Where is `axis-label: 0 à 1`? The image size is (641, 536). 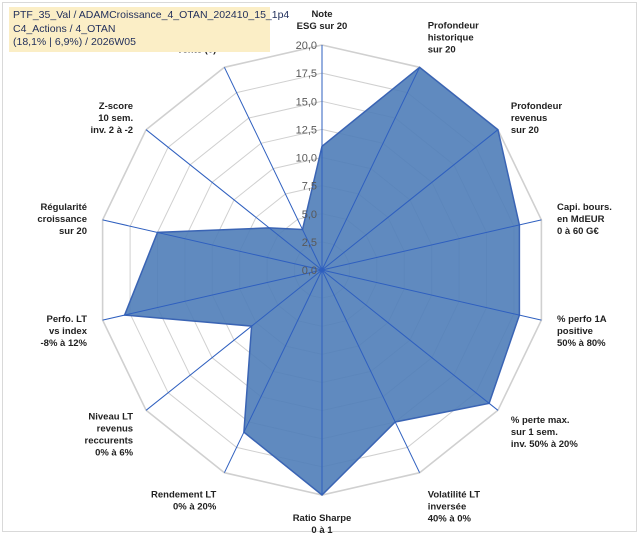
axis-label: 0 à 1 is located at coordinates (322, 530).